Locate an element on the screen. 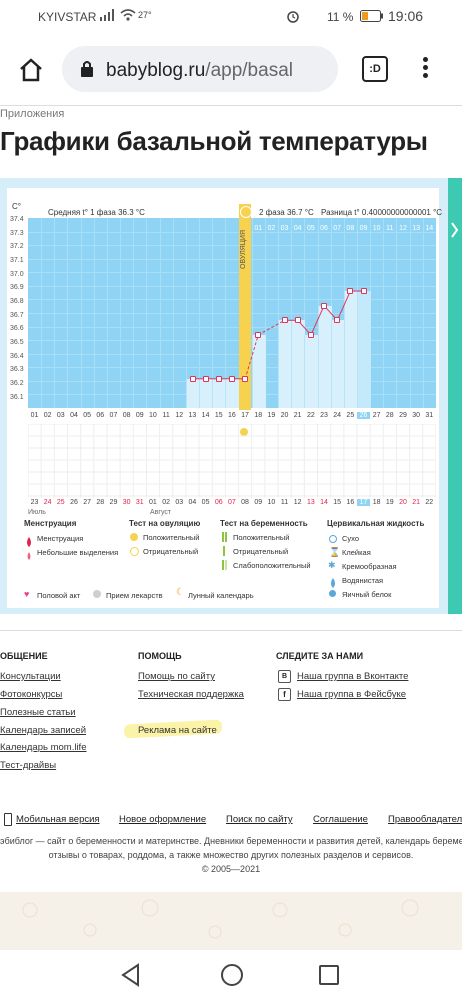 The width and height of the screenshot is (462, 1000). cycle-day-label: 31 is located at coordinates (429, 415).